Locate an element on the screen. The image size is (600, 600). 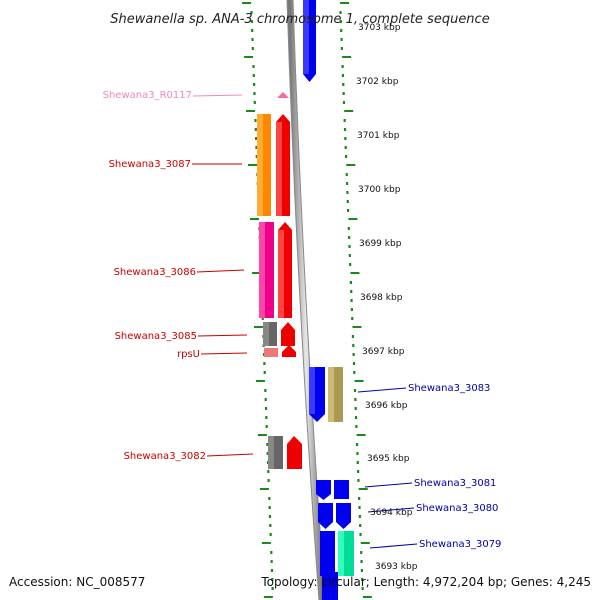
scale-label: 3700 kbp is located at coordinates (379, 190).